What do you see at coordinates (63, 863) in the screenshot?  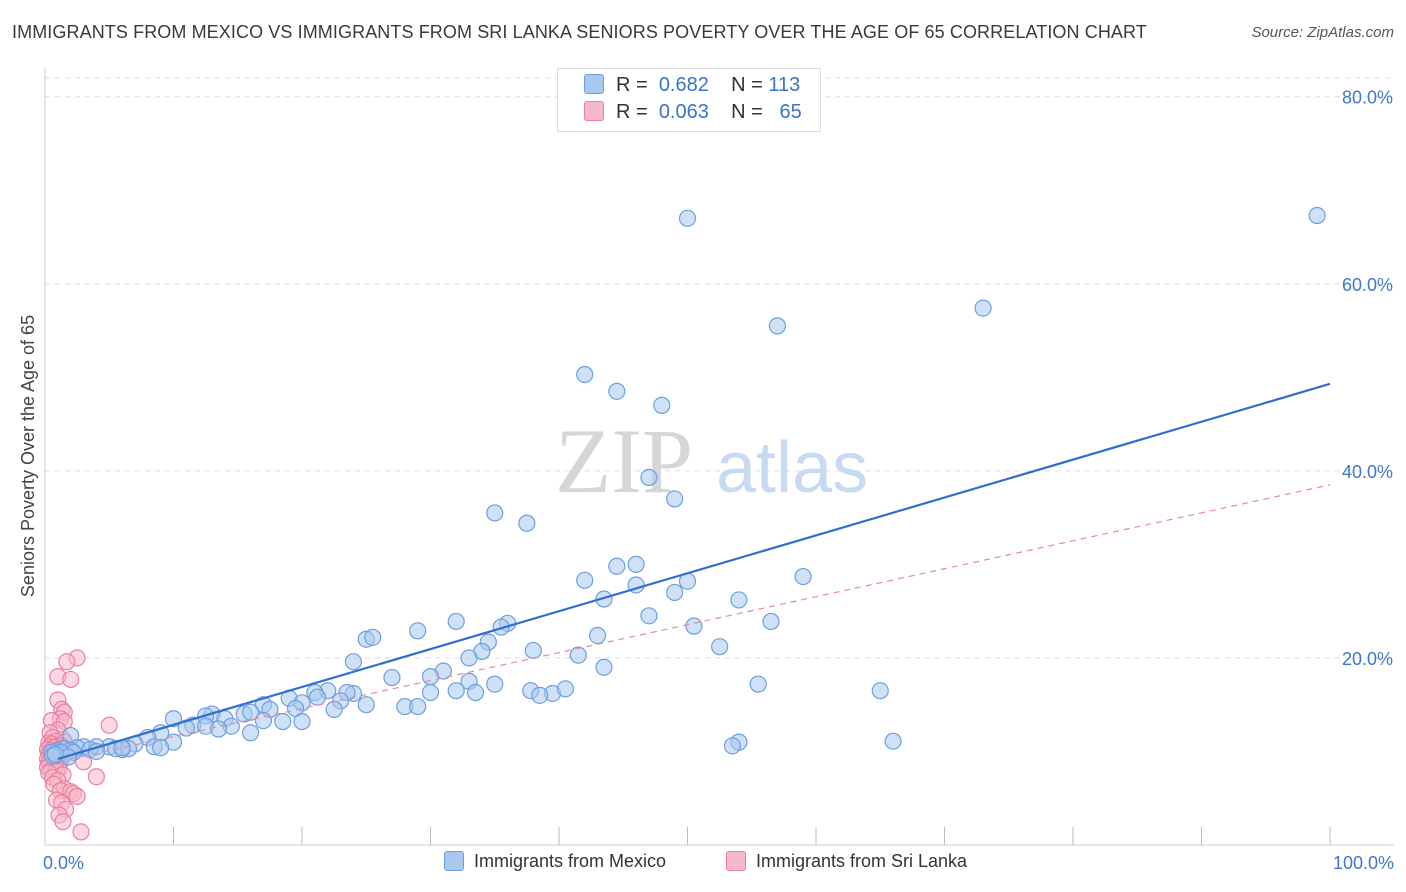 I see `x-tick-label: 0.0%` at bounding box center [63, 863].